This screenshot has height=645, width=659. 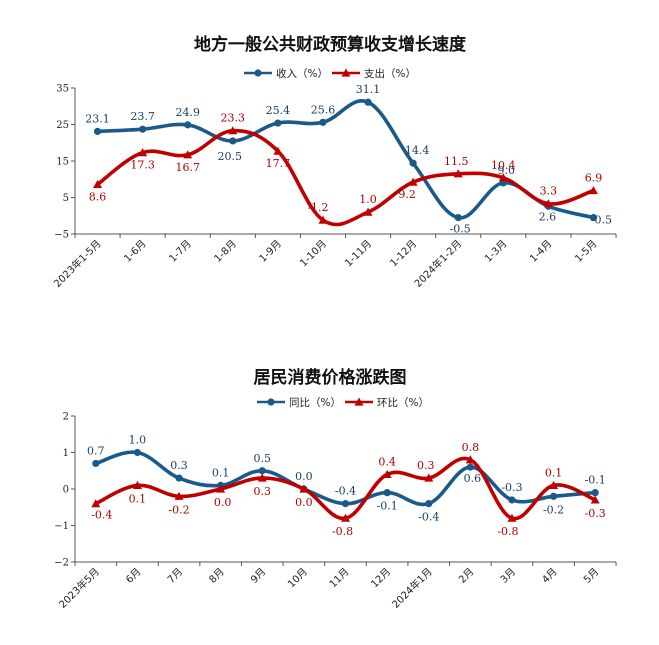 I want to click on data-label: 23.3, so click(x=233, y=118).